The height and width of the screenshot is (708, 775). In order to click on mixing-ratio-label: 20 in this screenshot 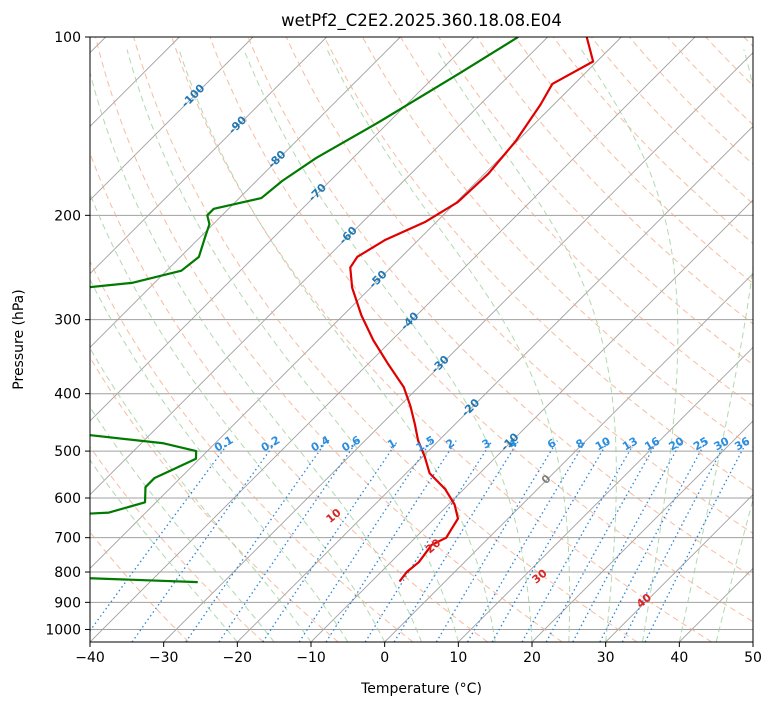, I will do `click(677, 443)`.